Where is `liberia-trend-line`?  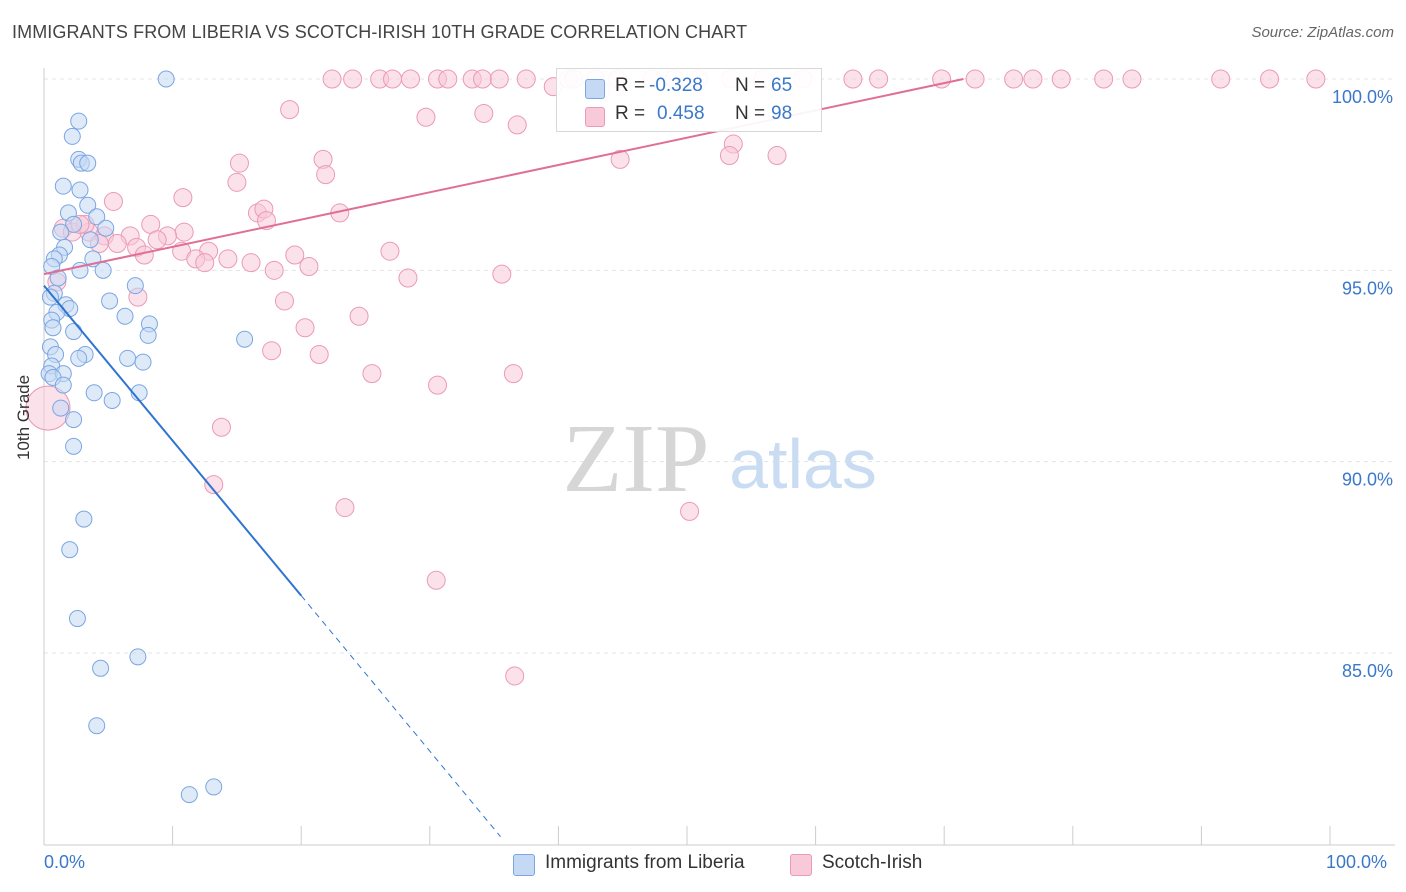 liberia-trend-line is located at coordinates (172, 441).